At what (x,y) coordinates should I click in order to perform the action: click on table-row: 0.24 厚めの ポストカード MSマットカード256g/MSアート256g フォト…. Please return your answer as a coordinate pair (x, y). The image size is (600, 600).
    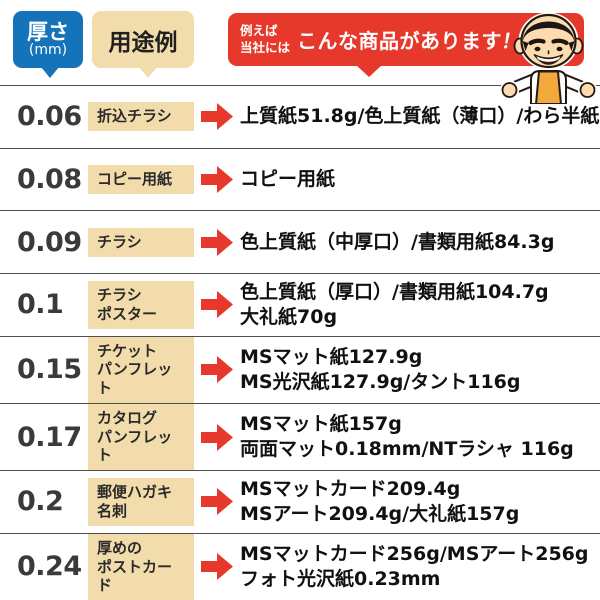
    Looking at the image, I should click on (300, 566).